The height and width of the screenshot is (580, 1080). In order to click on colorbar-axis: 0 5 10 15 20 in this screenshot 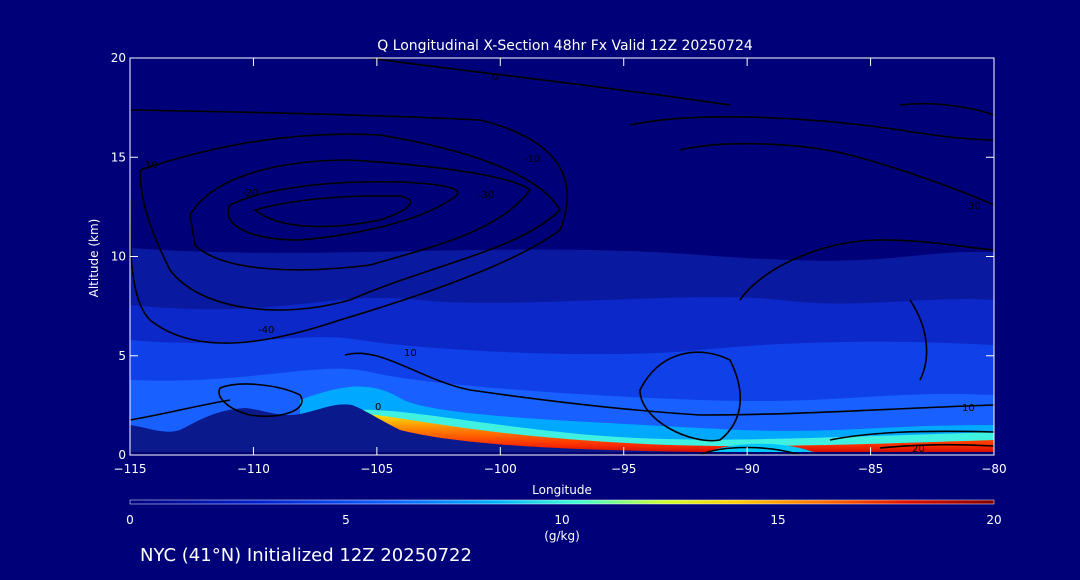, I will do `click(563, 520)`.